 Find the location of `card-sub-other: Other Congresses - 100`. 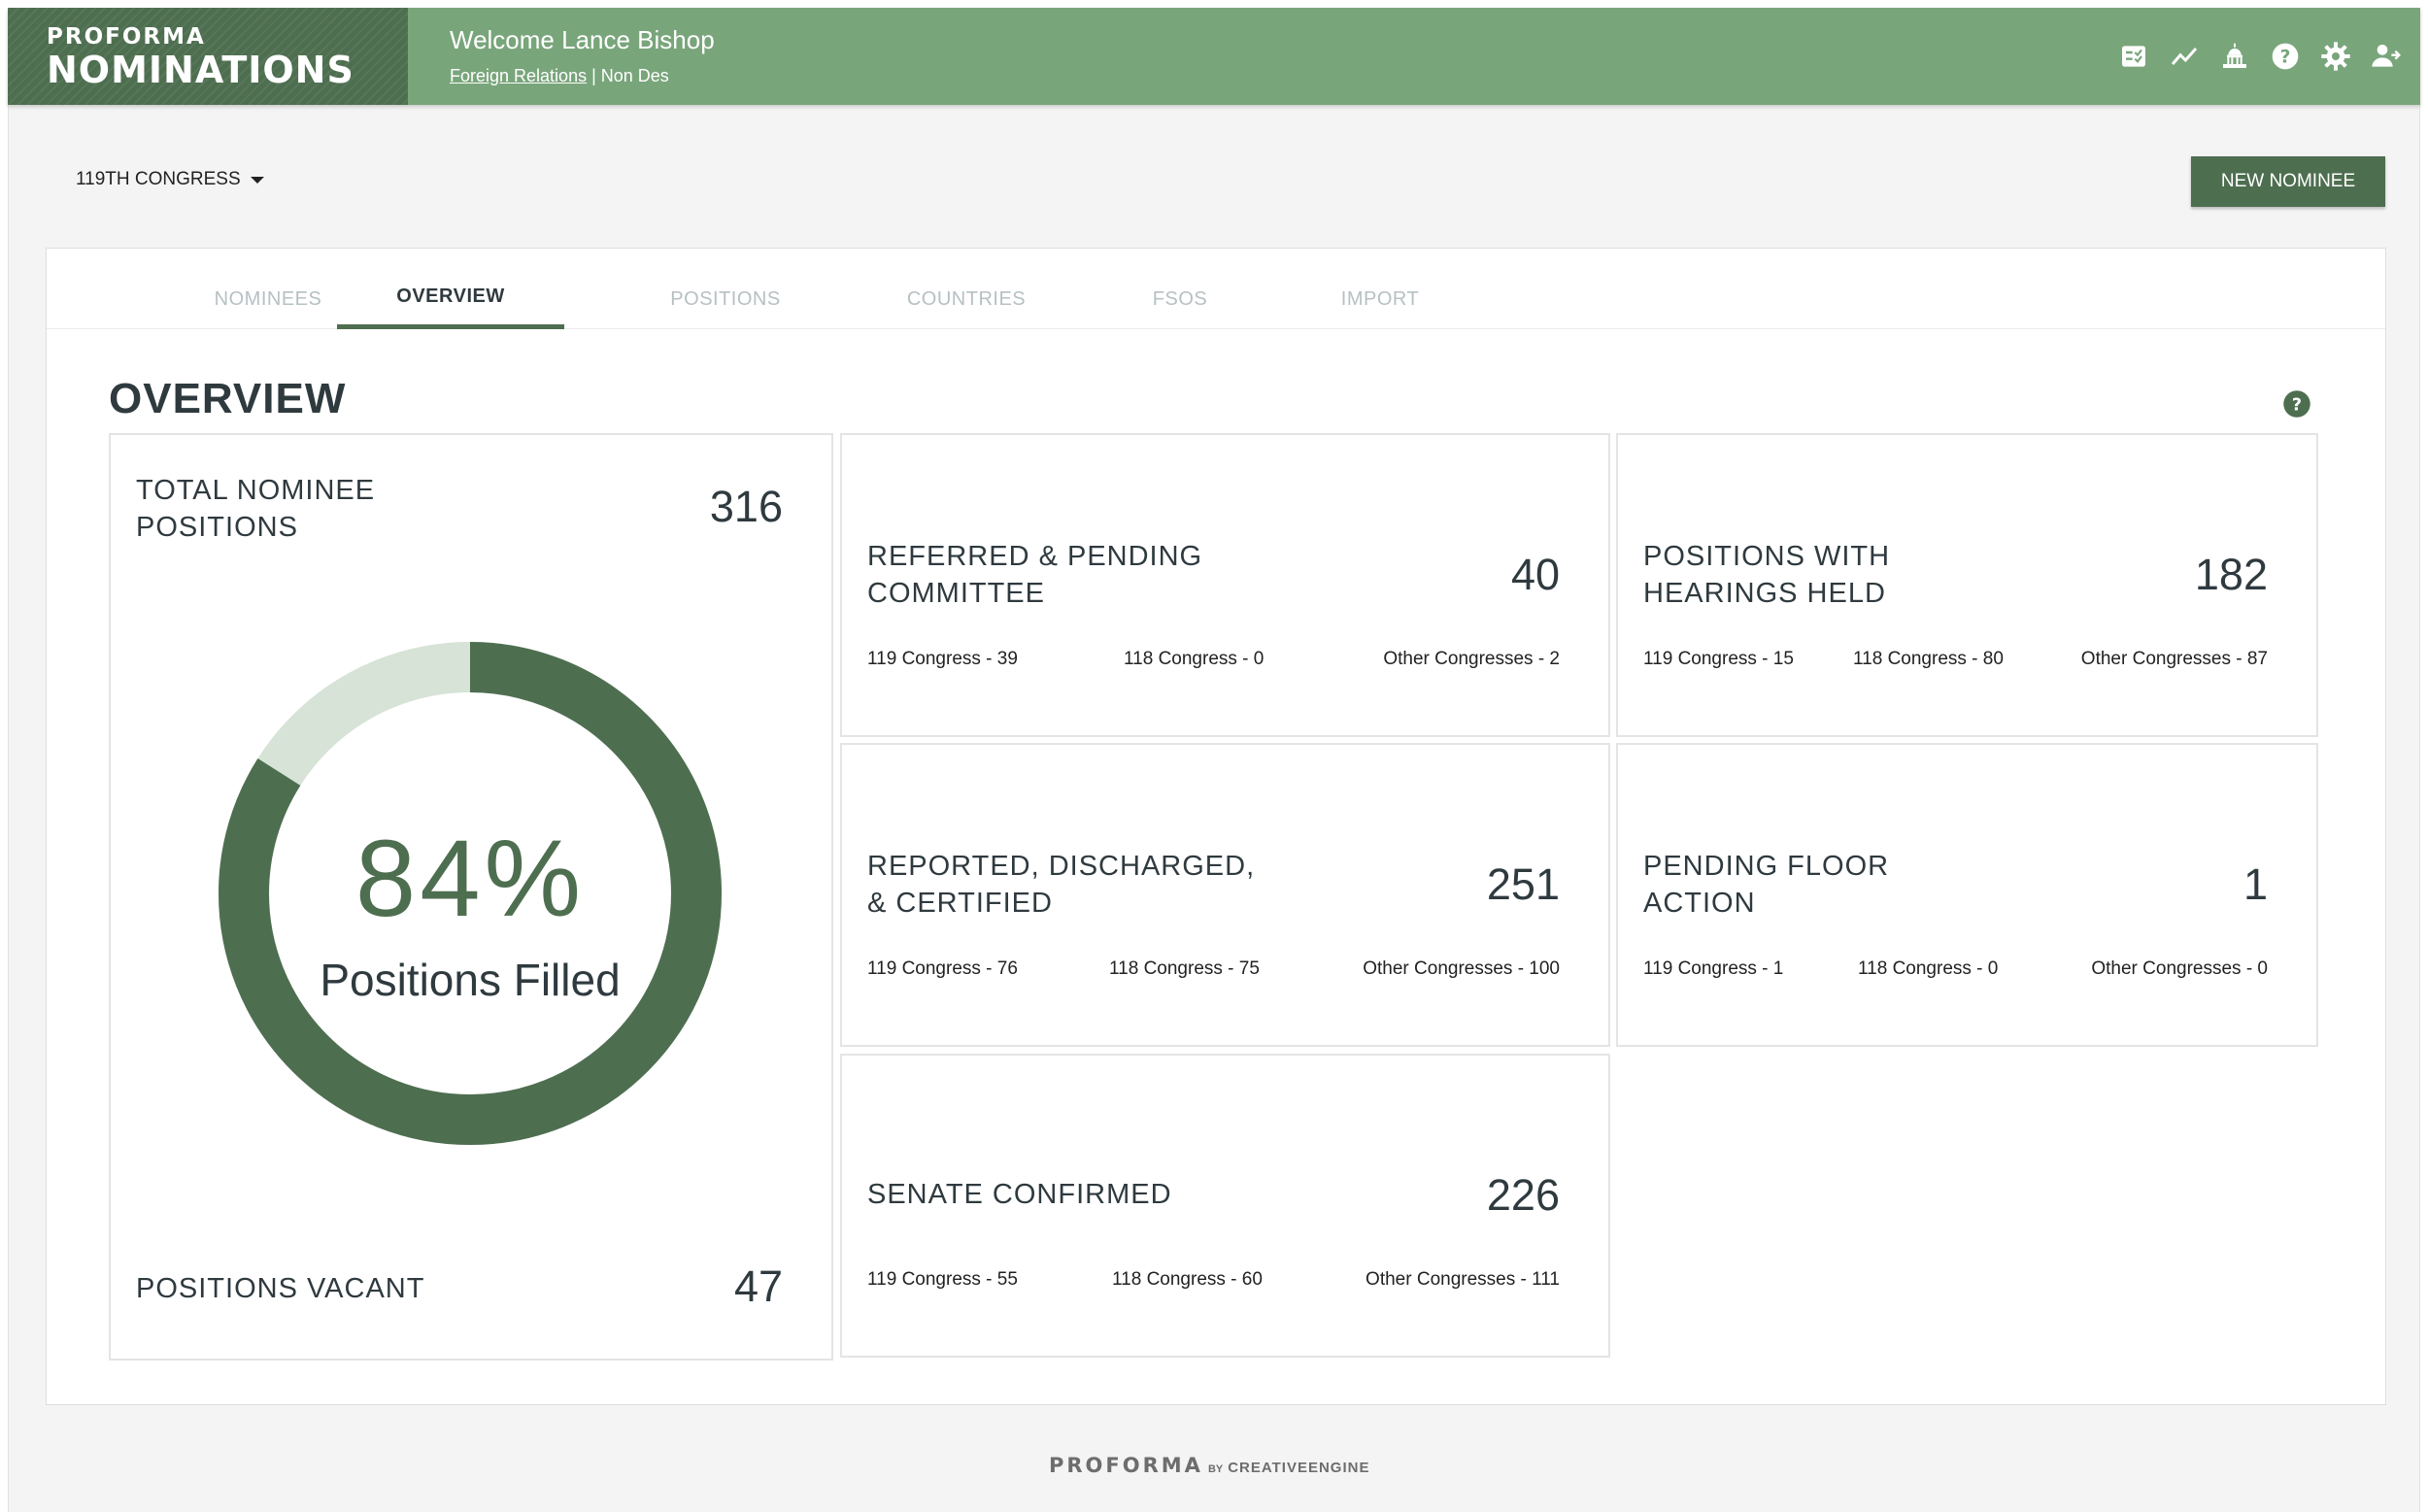

card-sub-other: Other Congresses - 100 is located at coordinates (1461, 968).